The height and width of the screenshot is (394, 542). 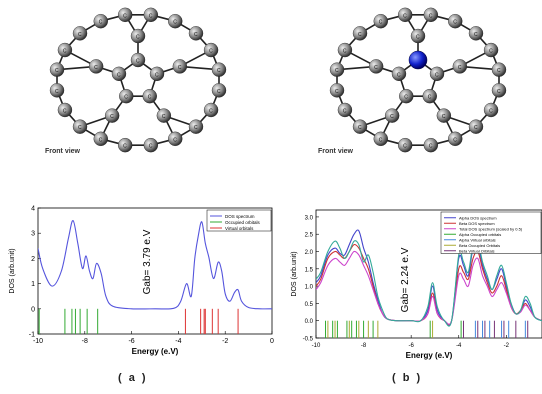 What do you see at coordinates (309, 288) in the screenshot?
I see `y-tick-label: 1.0` at bounding box center [309, 288].